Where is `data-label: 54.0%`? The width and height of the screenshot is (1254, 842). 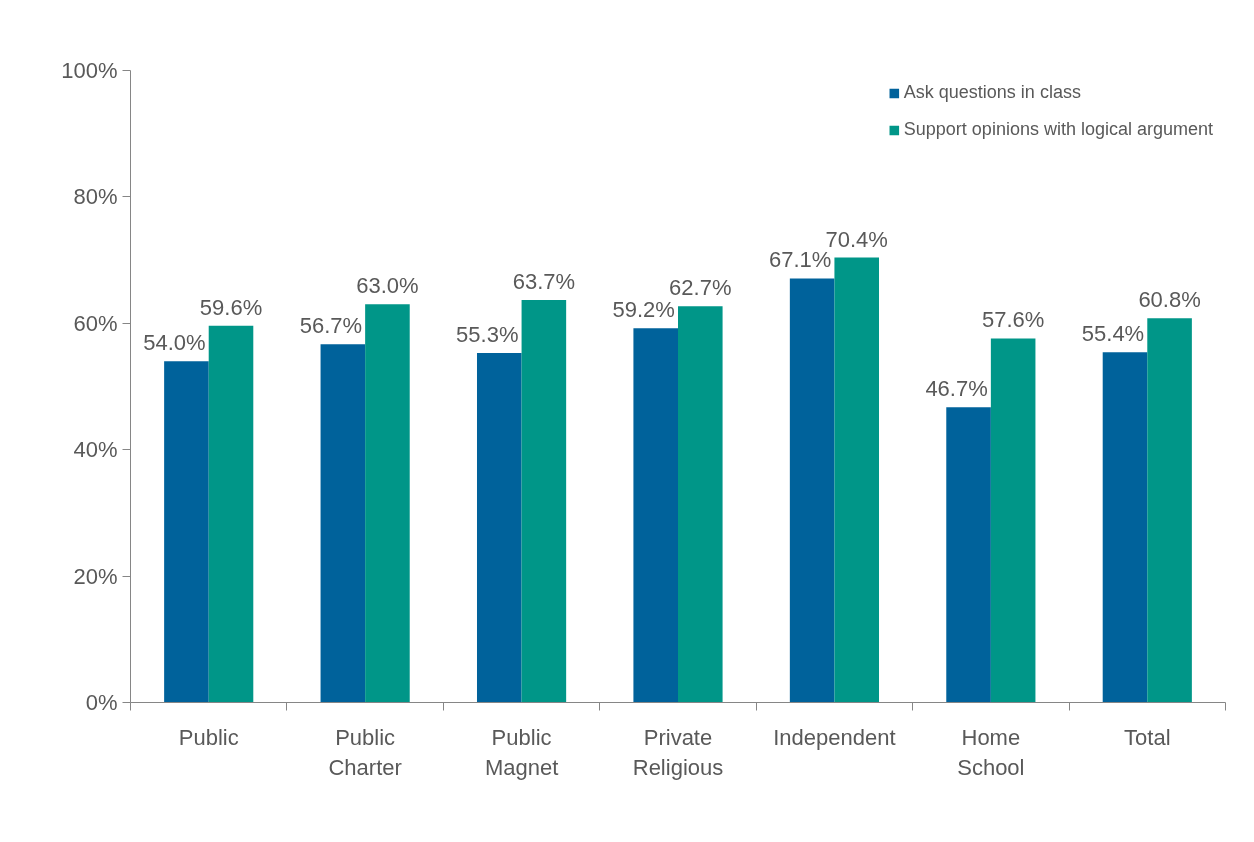
data-label: 54.0% is located at coordinates (174, 343).